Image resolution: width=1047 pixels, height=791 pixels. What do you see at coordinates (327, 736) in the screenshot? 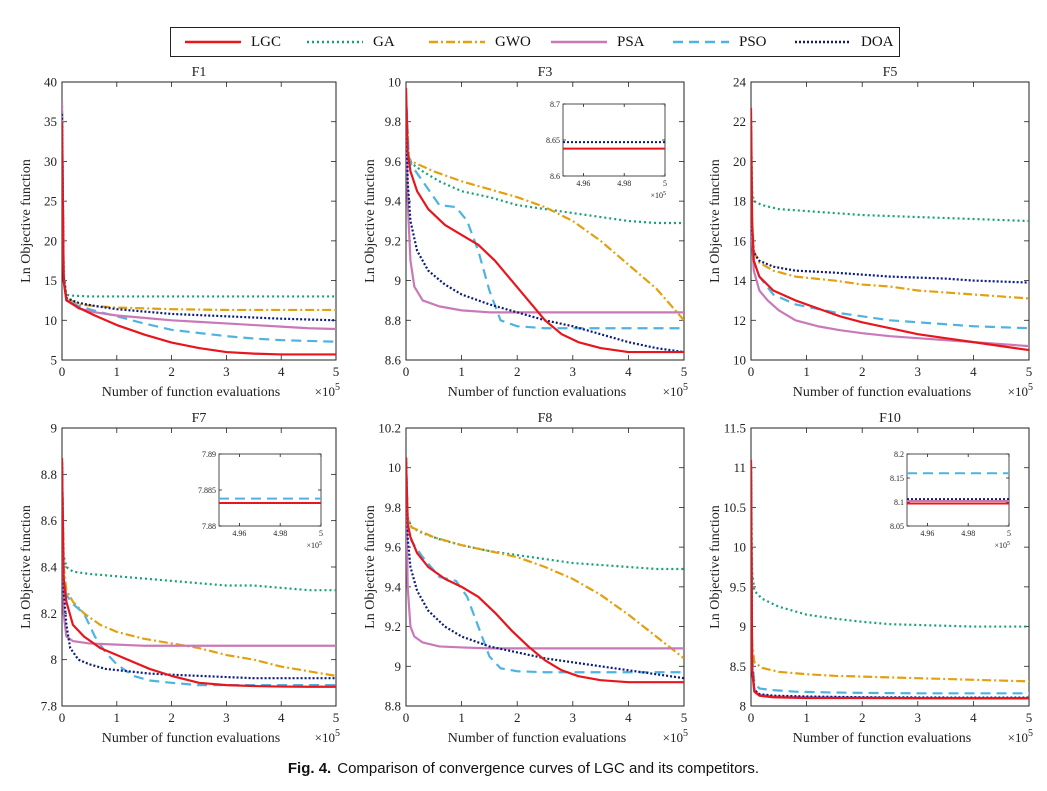
I see `axis-f7-x-exponent-label: ×10⁵` at bounding box center [327, 736].